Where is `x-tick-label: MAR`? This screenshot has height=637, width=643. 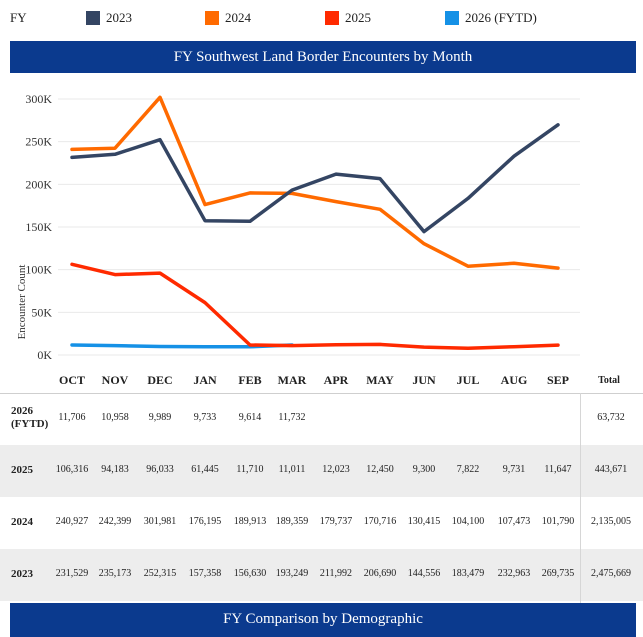
x-tick-label: MAR is located at coordinates (292, 380).